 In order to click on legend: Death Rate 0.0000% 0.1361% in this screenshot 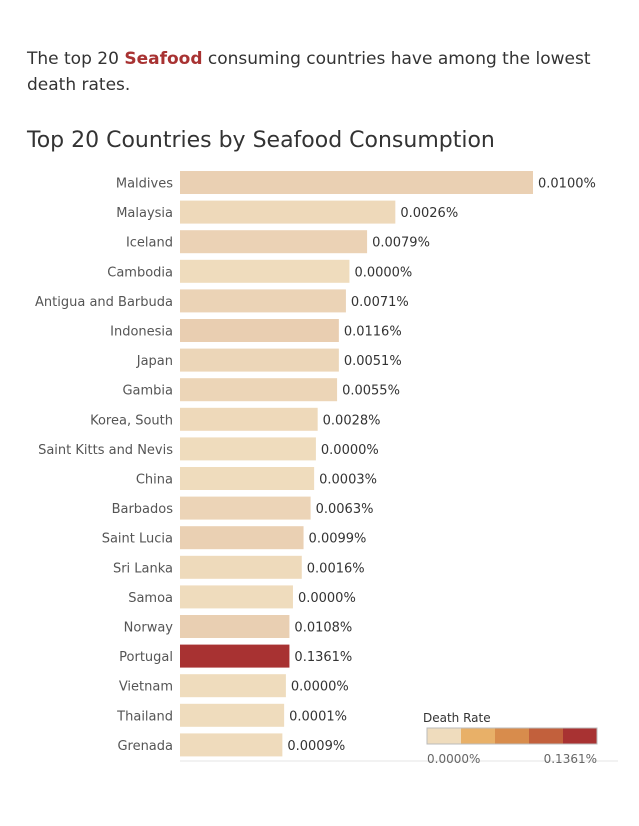, I will do `click(510, 738)`.